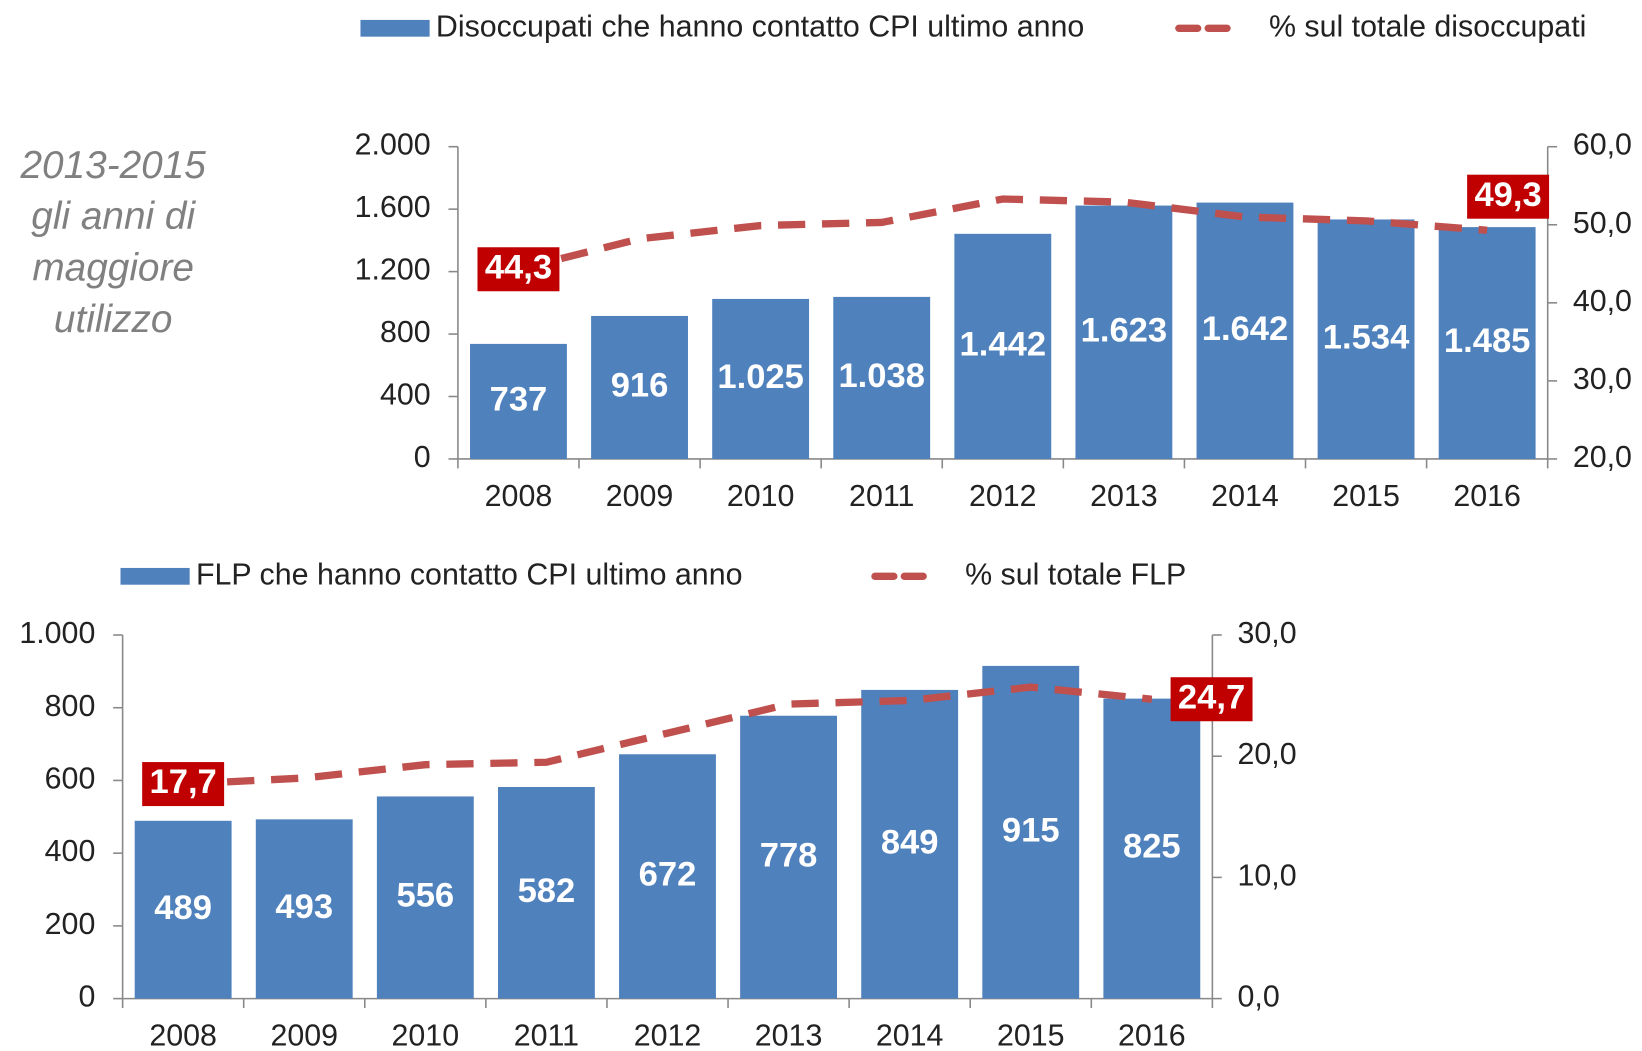  I want to click on bar-label: 1.442, so click(1003, 345).